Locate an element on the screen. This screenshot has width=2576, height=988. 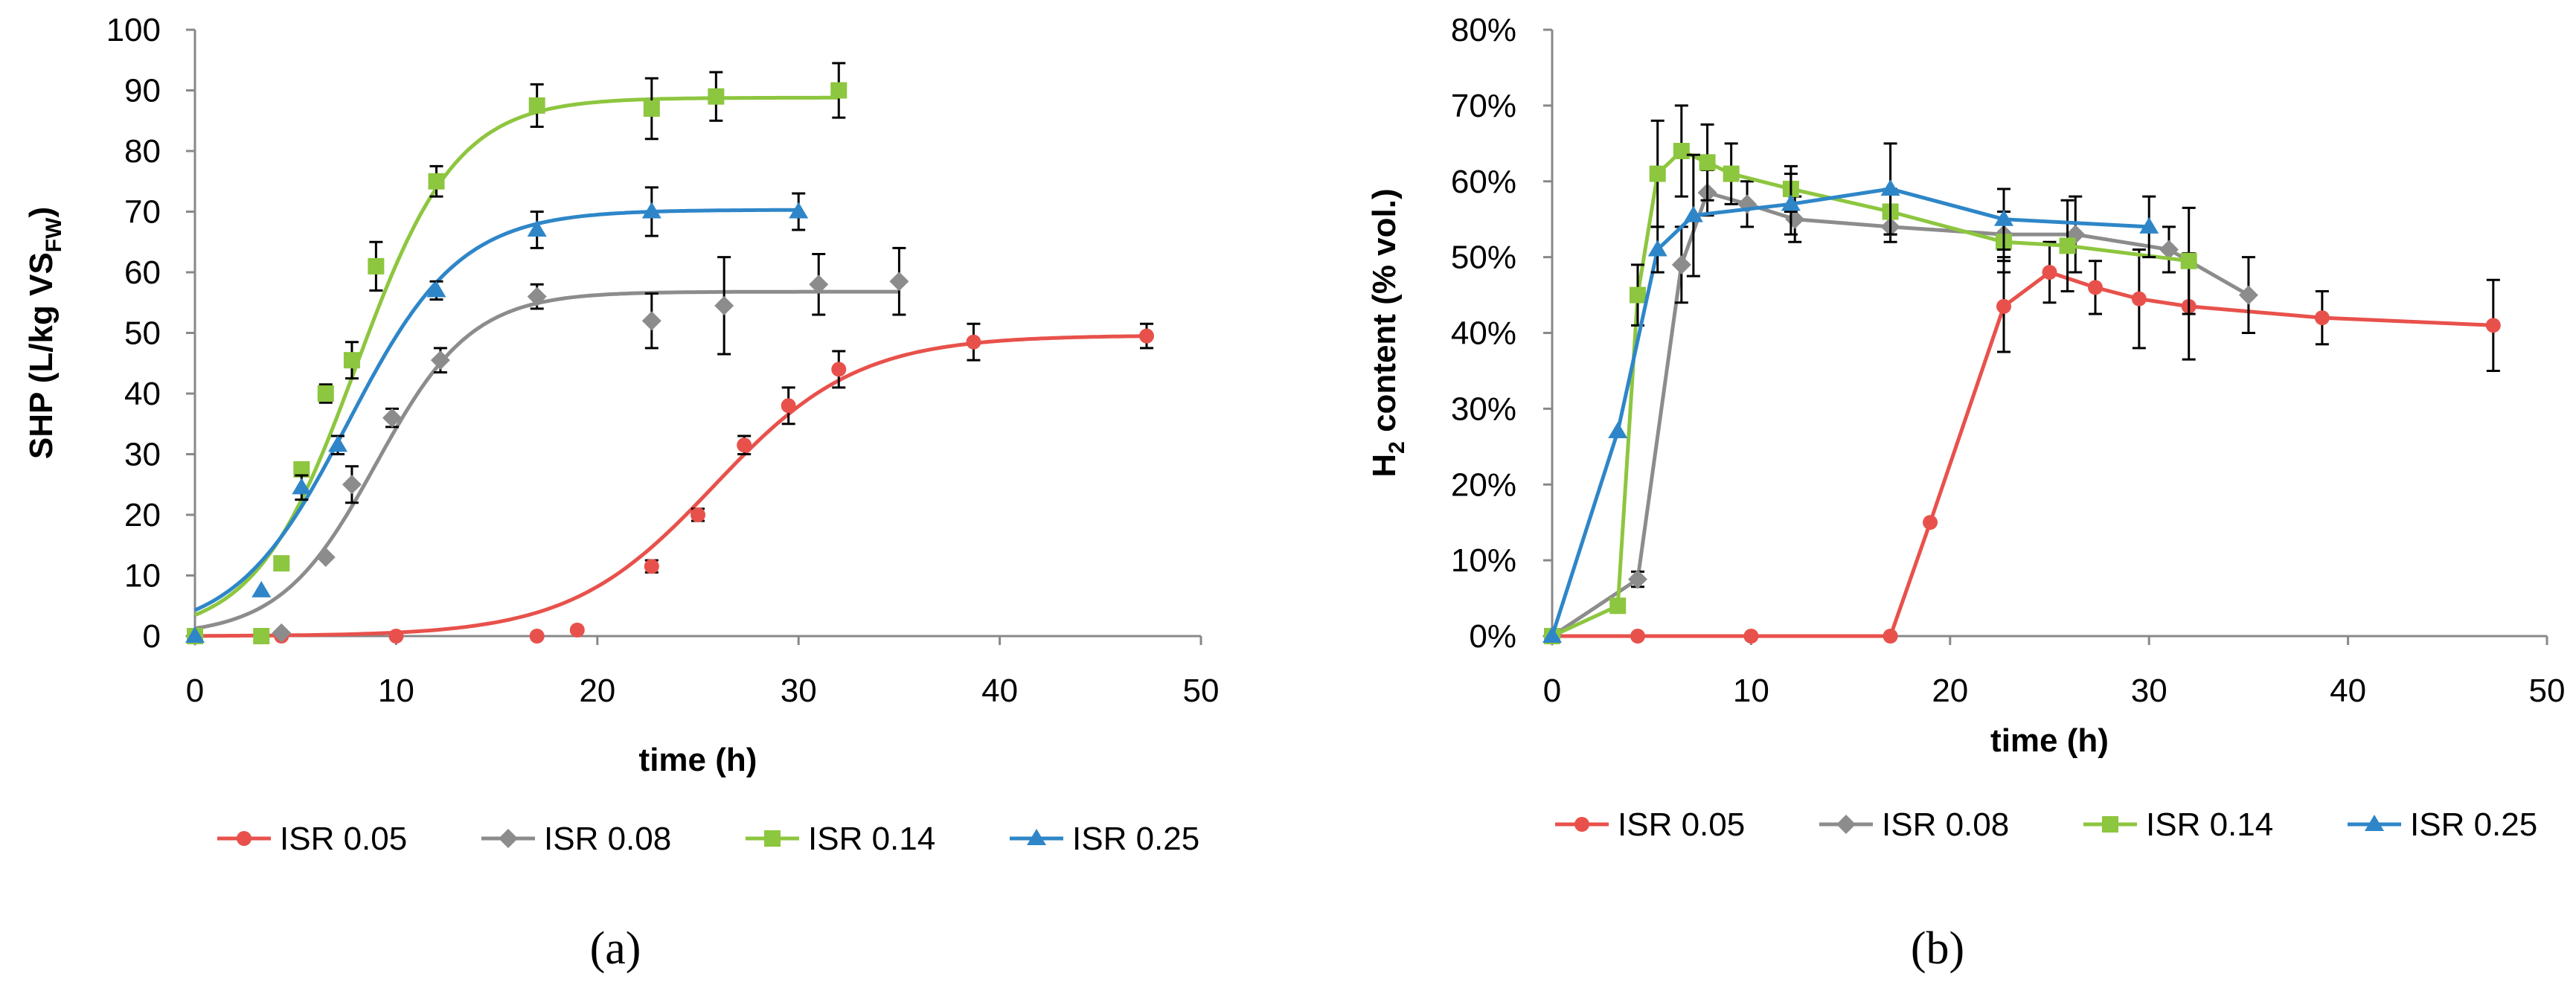
panel-a-y-tick-label: 40 is located at coordinates (143, 394).